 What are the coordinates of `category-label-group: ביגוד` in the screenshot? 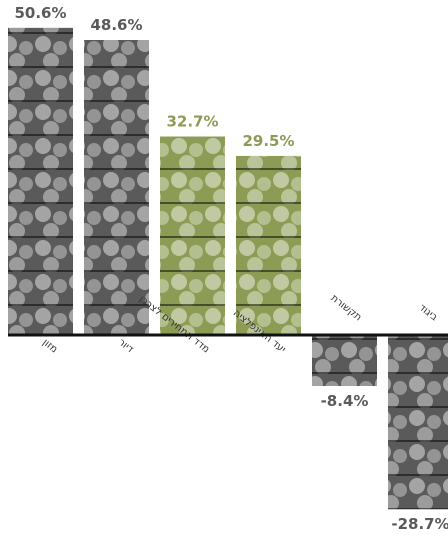 It's located at (428, 312).